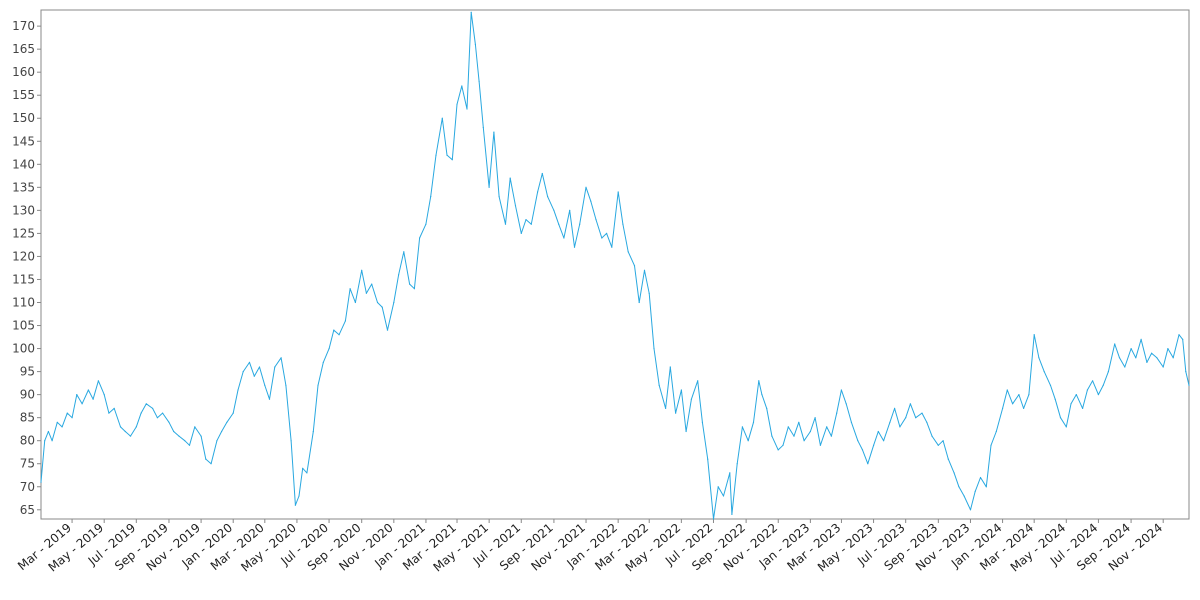 The image size is (1200, 600). Describe the element at coordinates (23, 141) in the screenshot. I see `y-tick-label: 145` at that location.